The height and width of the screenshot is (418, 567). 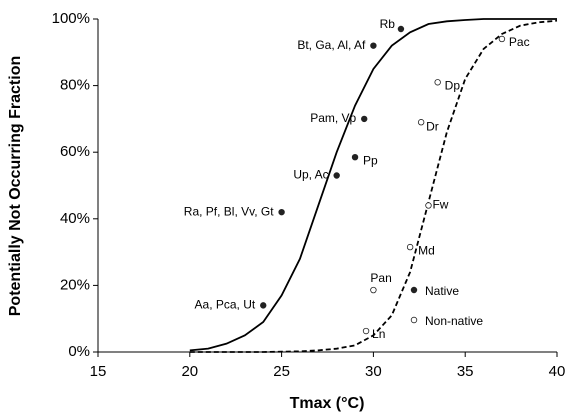 I want to click on x-tick-label: 40, so click(x=557, y=371).